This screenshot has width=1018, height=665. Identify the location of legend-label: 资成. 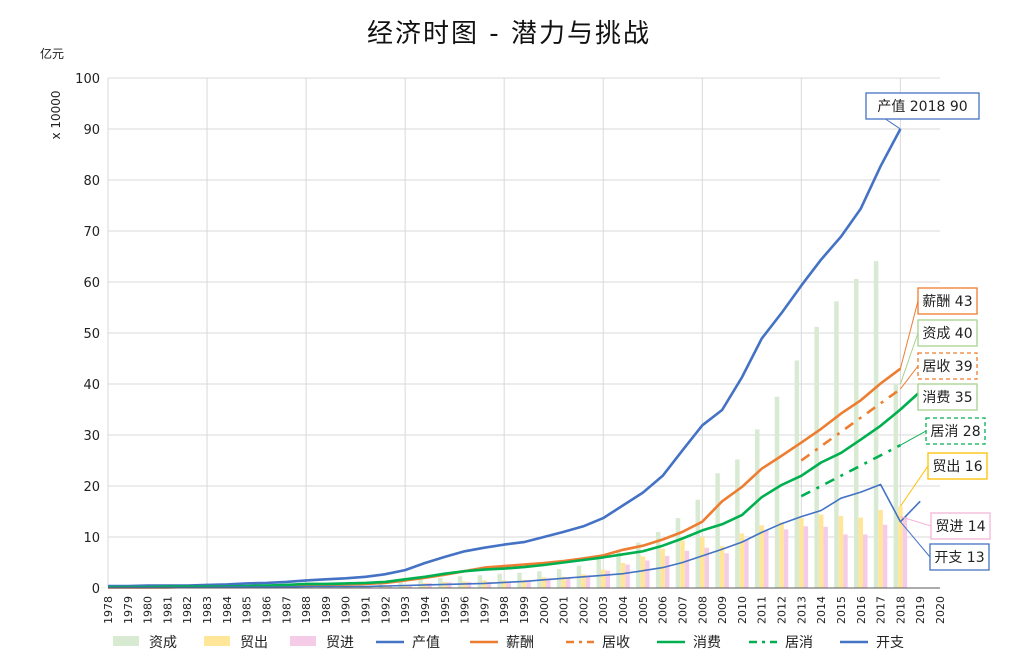
(163, 643).